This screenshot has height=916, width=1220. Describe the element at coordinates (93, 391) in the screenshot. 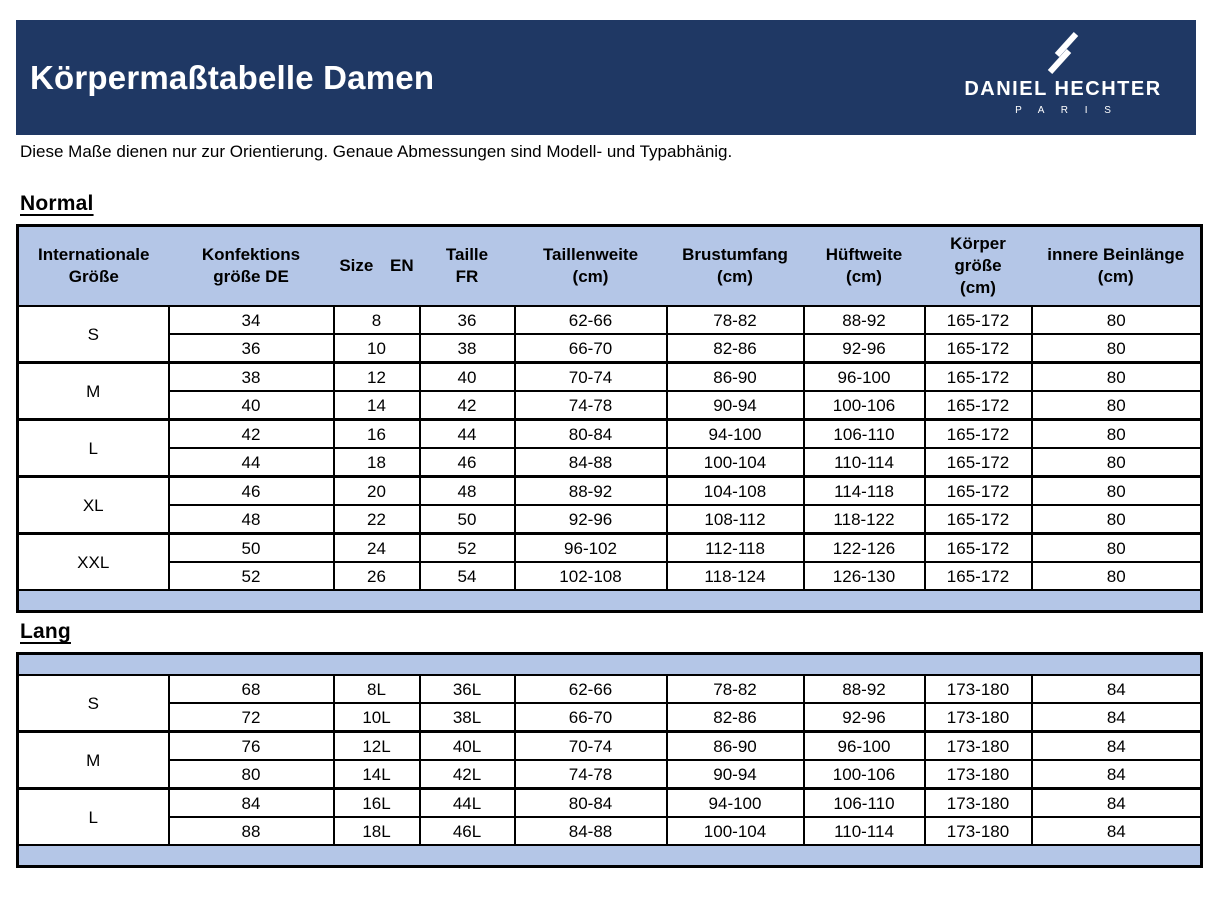

I see `size-group-cell: M` at that location.